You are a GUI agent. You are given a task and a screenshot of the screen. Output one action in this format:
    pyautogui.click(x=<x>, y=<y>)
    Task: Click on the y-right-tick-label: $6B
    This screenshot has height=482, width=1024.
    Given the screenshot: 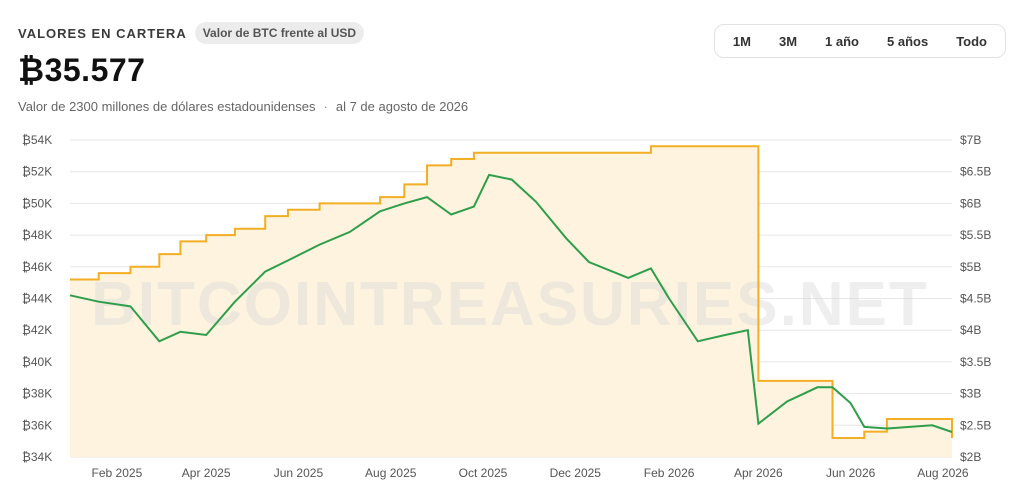 What is the action you would take?
    pyautogui.click(x=970, y=203)
    